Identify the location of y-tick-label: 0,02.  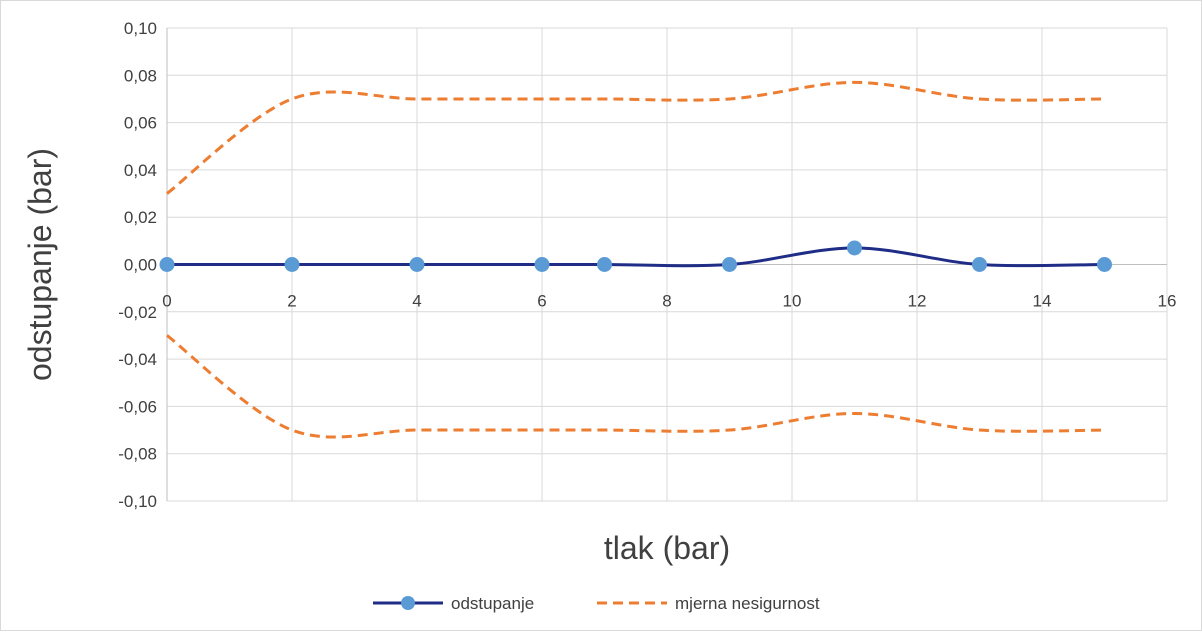
(140, 217).